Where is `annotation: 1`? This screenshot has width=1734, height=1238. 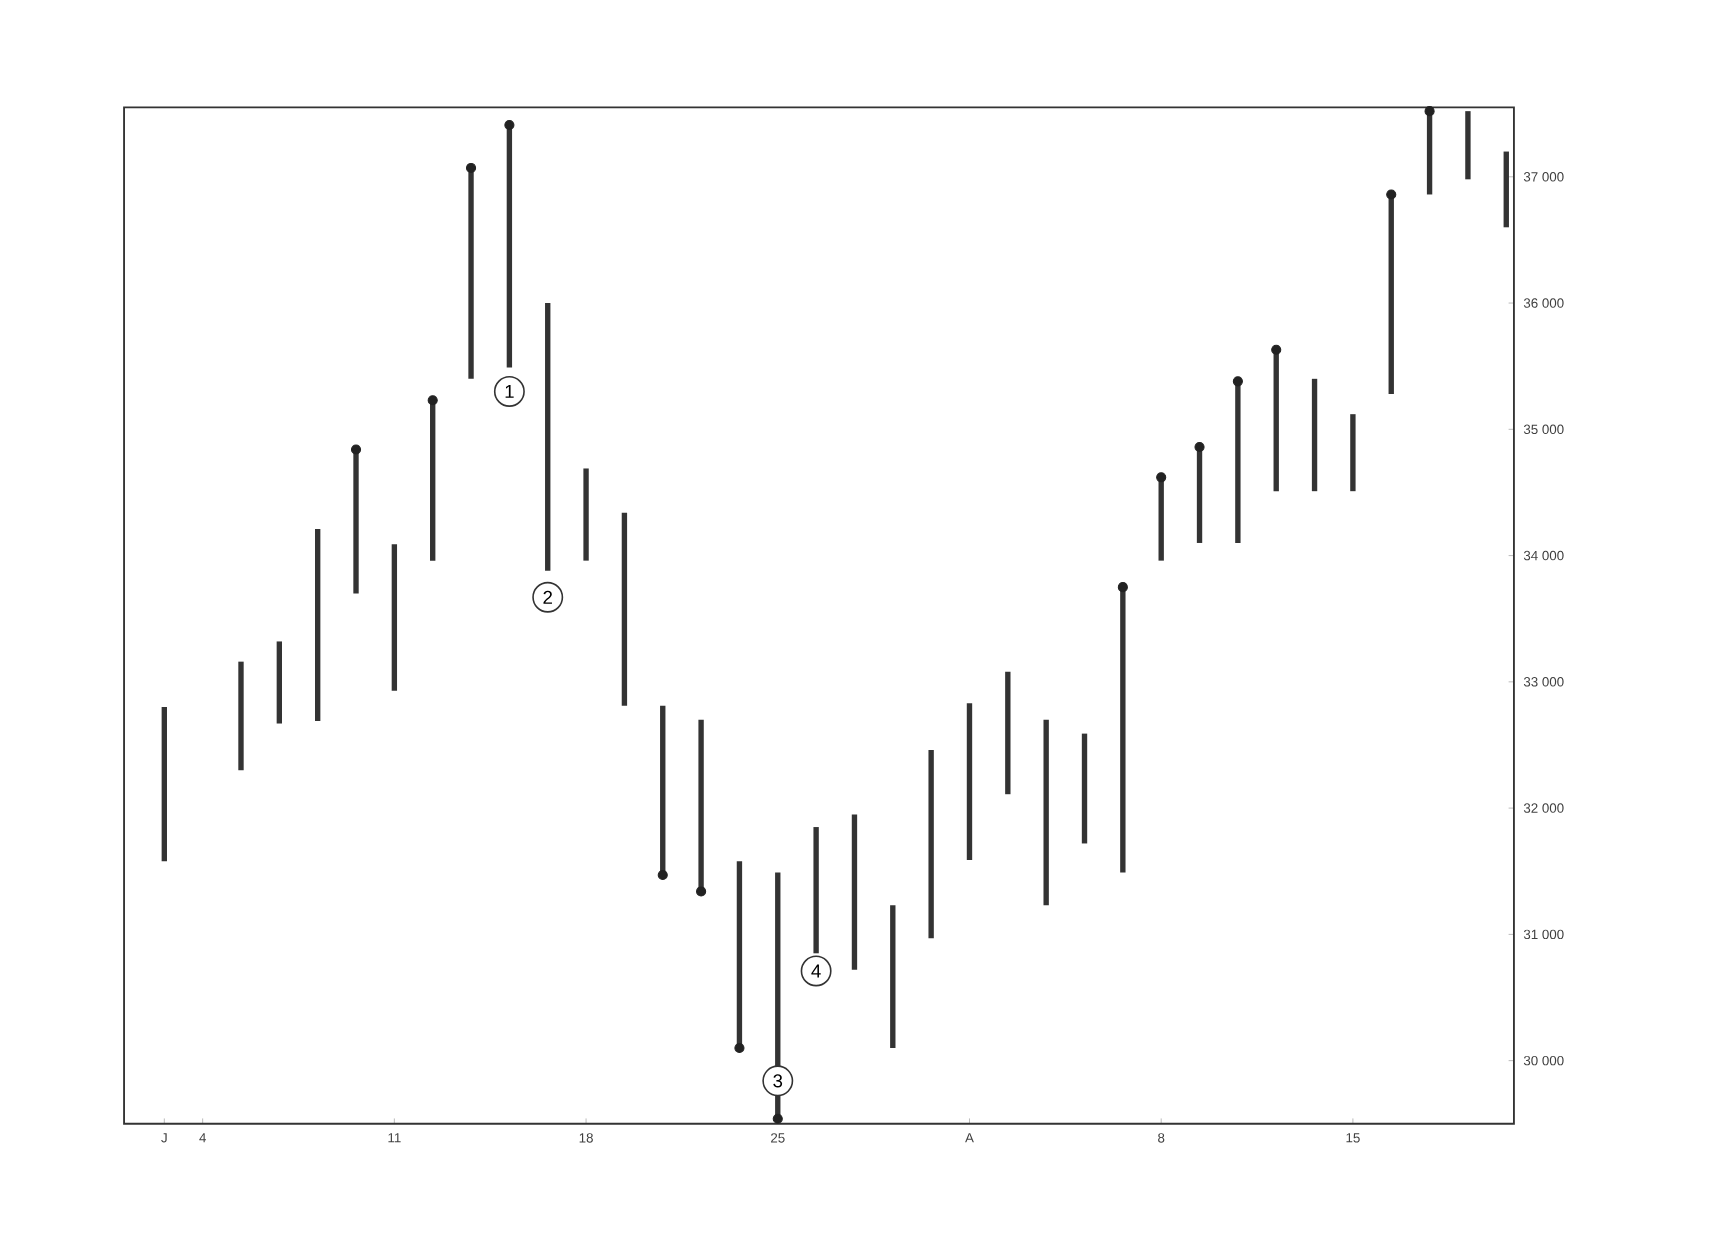 annotation: 1 is located at coordinates (509, 391).